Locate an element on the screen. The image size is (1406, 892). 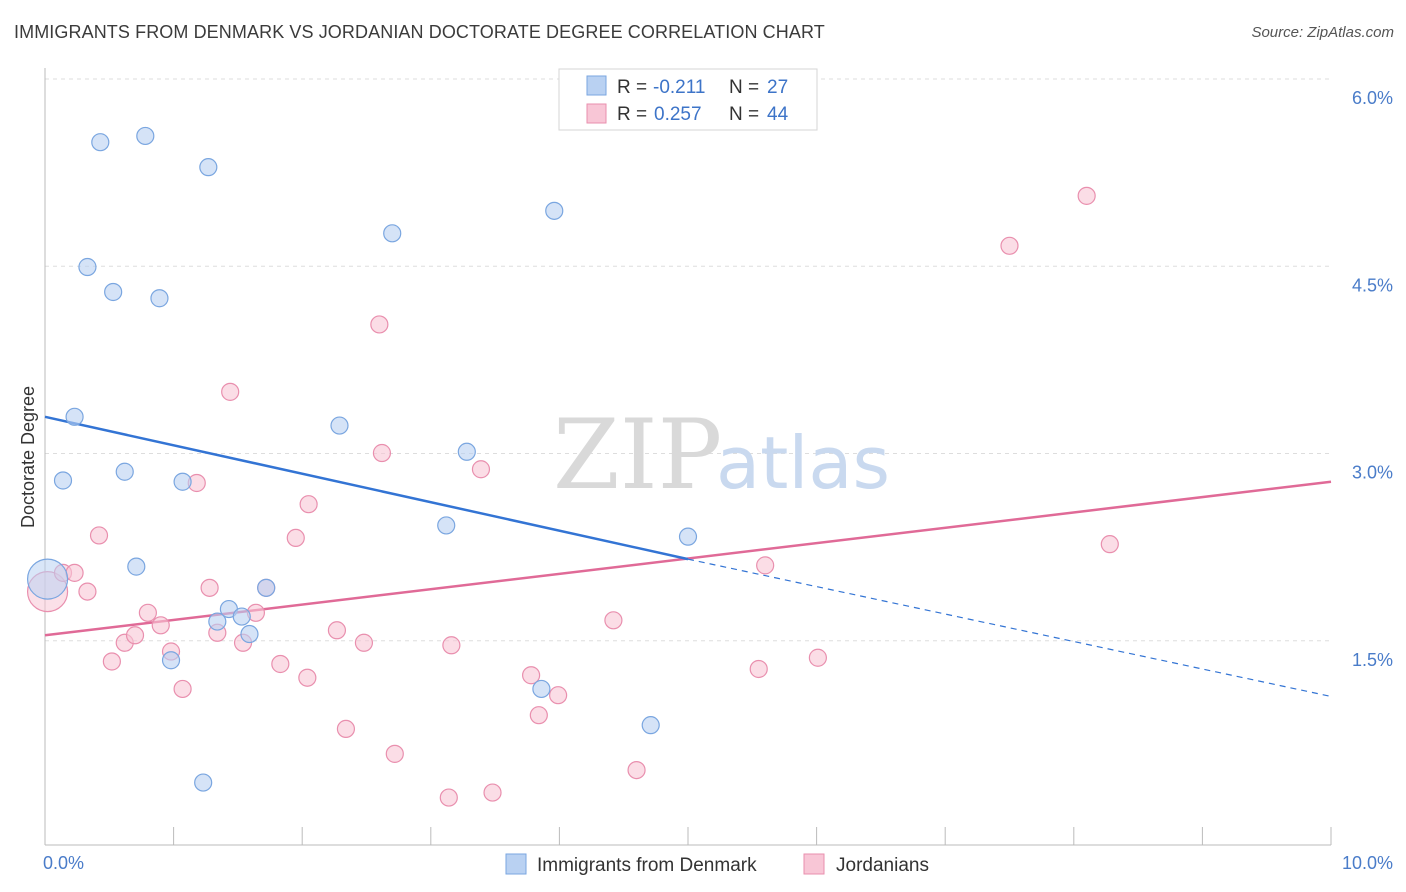
series-label-denmark: Immigrants from Denmark is located at coordinates (647, 865).